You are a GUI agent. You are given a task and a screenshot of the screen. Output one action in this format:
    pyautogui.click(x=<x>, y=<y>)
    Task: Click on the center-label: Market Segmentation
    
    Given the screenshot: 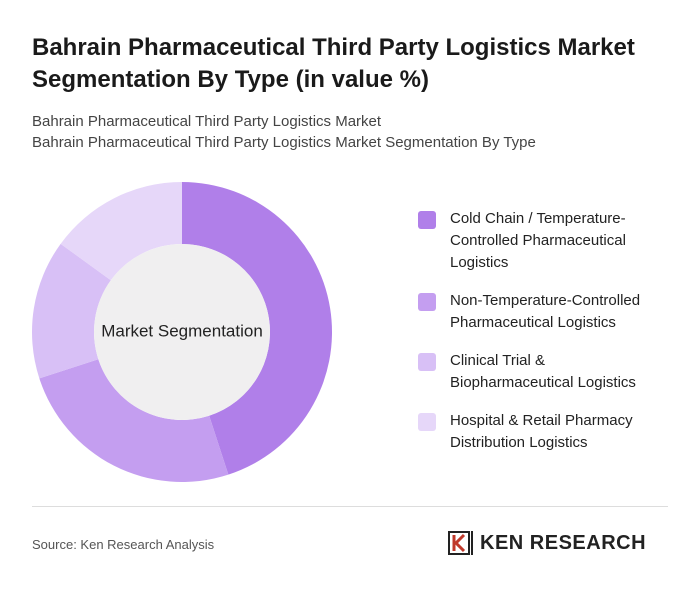 What is the action you would take?
    pyautogui.click(x=182, y=330)
    